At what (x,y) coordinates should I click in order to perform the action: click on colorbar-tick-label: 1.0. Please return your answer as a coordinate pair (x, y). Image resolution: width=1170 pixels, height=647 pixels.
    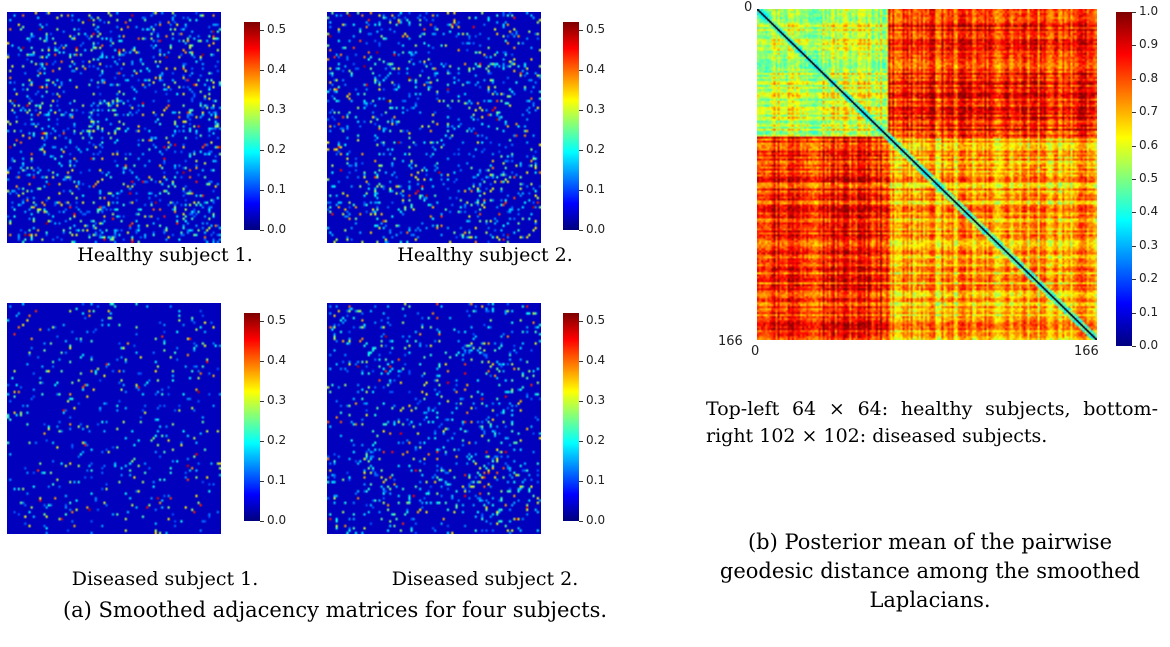
    Looking at the image, I should click on (1149, 11).